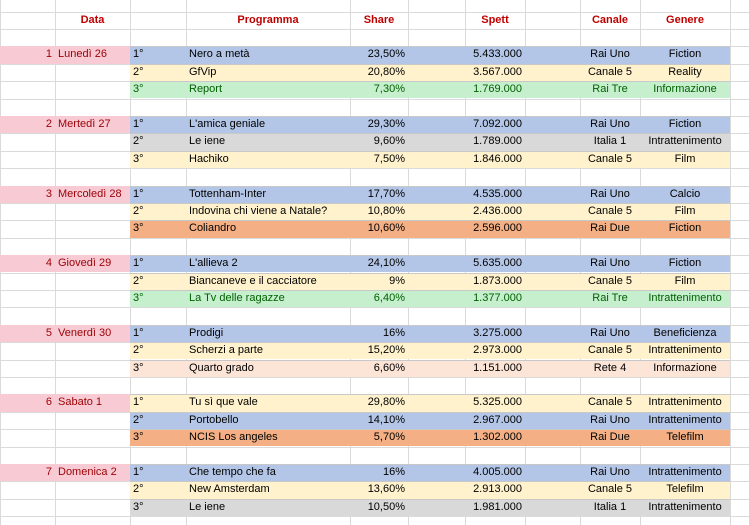 This screenshot has height=525, width=749. What do you see at coordinates (497, 489) in the screenshot?
I see `audience: 2.913.000` at bounding box center [497, 489].